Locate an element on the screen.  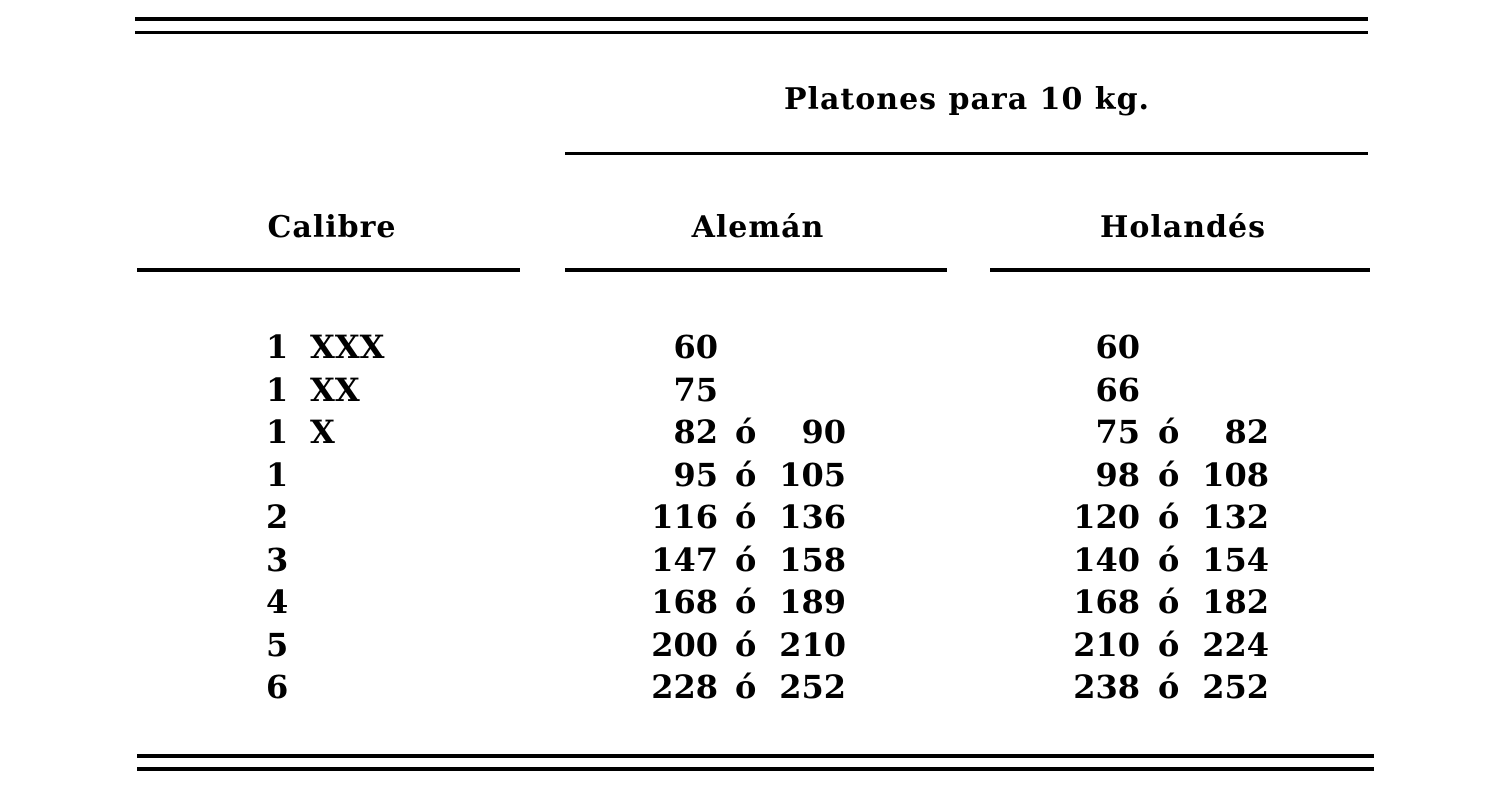
aleman-header-rule is located at coordinates (756, 270).